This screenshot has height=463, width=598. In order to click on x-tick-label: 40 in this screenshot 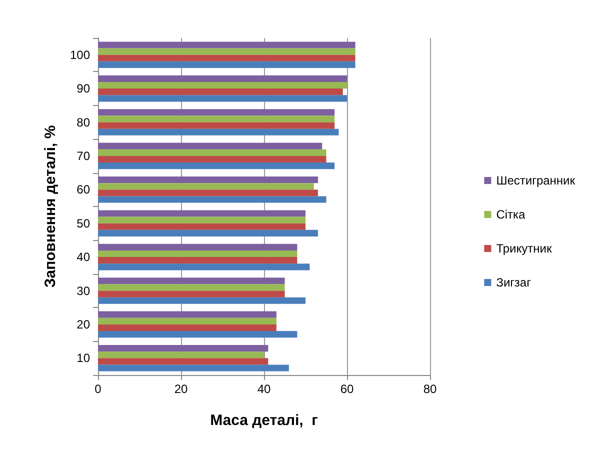, I will do `click(264, 389)`.